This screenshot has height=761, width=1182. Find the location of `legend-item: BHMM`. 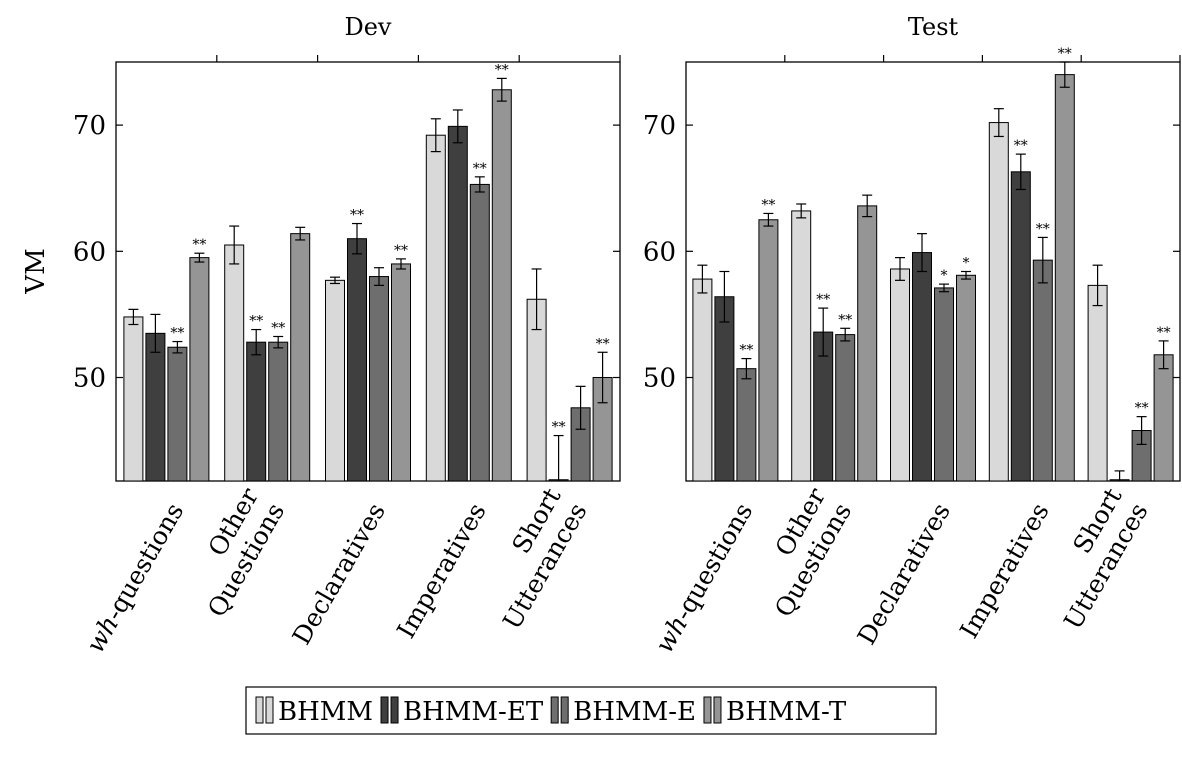

legend-item: BHMM is located at coordinates (314, 711).